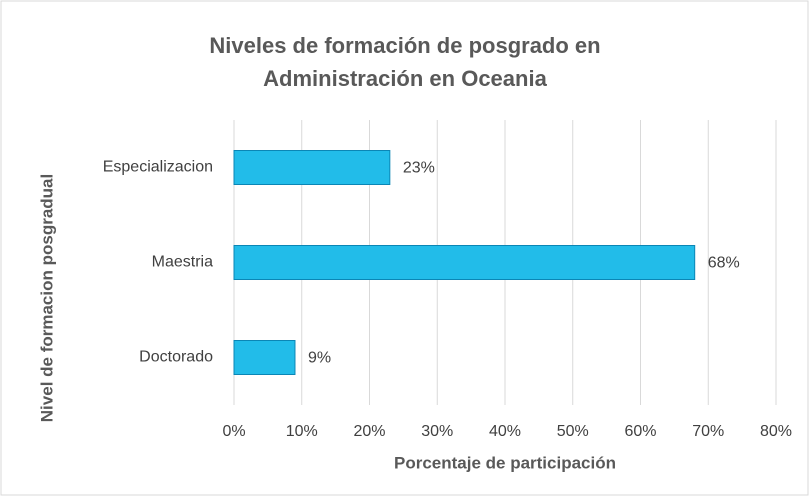 The image size is (810, 497). What do you see at coordinates (302, 431) in the screenshot?
I see `x-tick-label: 10%` at bounding box center [302, 431].